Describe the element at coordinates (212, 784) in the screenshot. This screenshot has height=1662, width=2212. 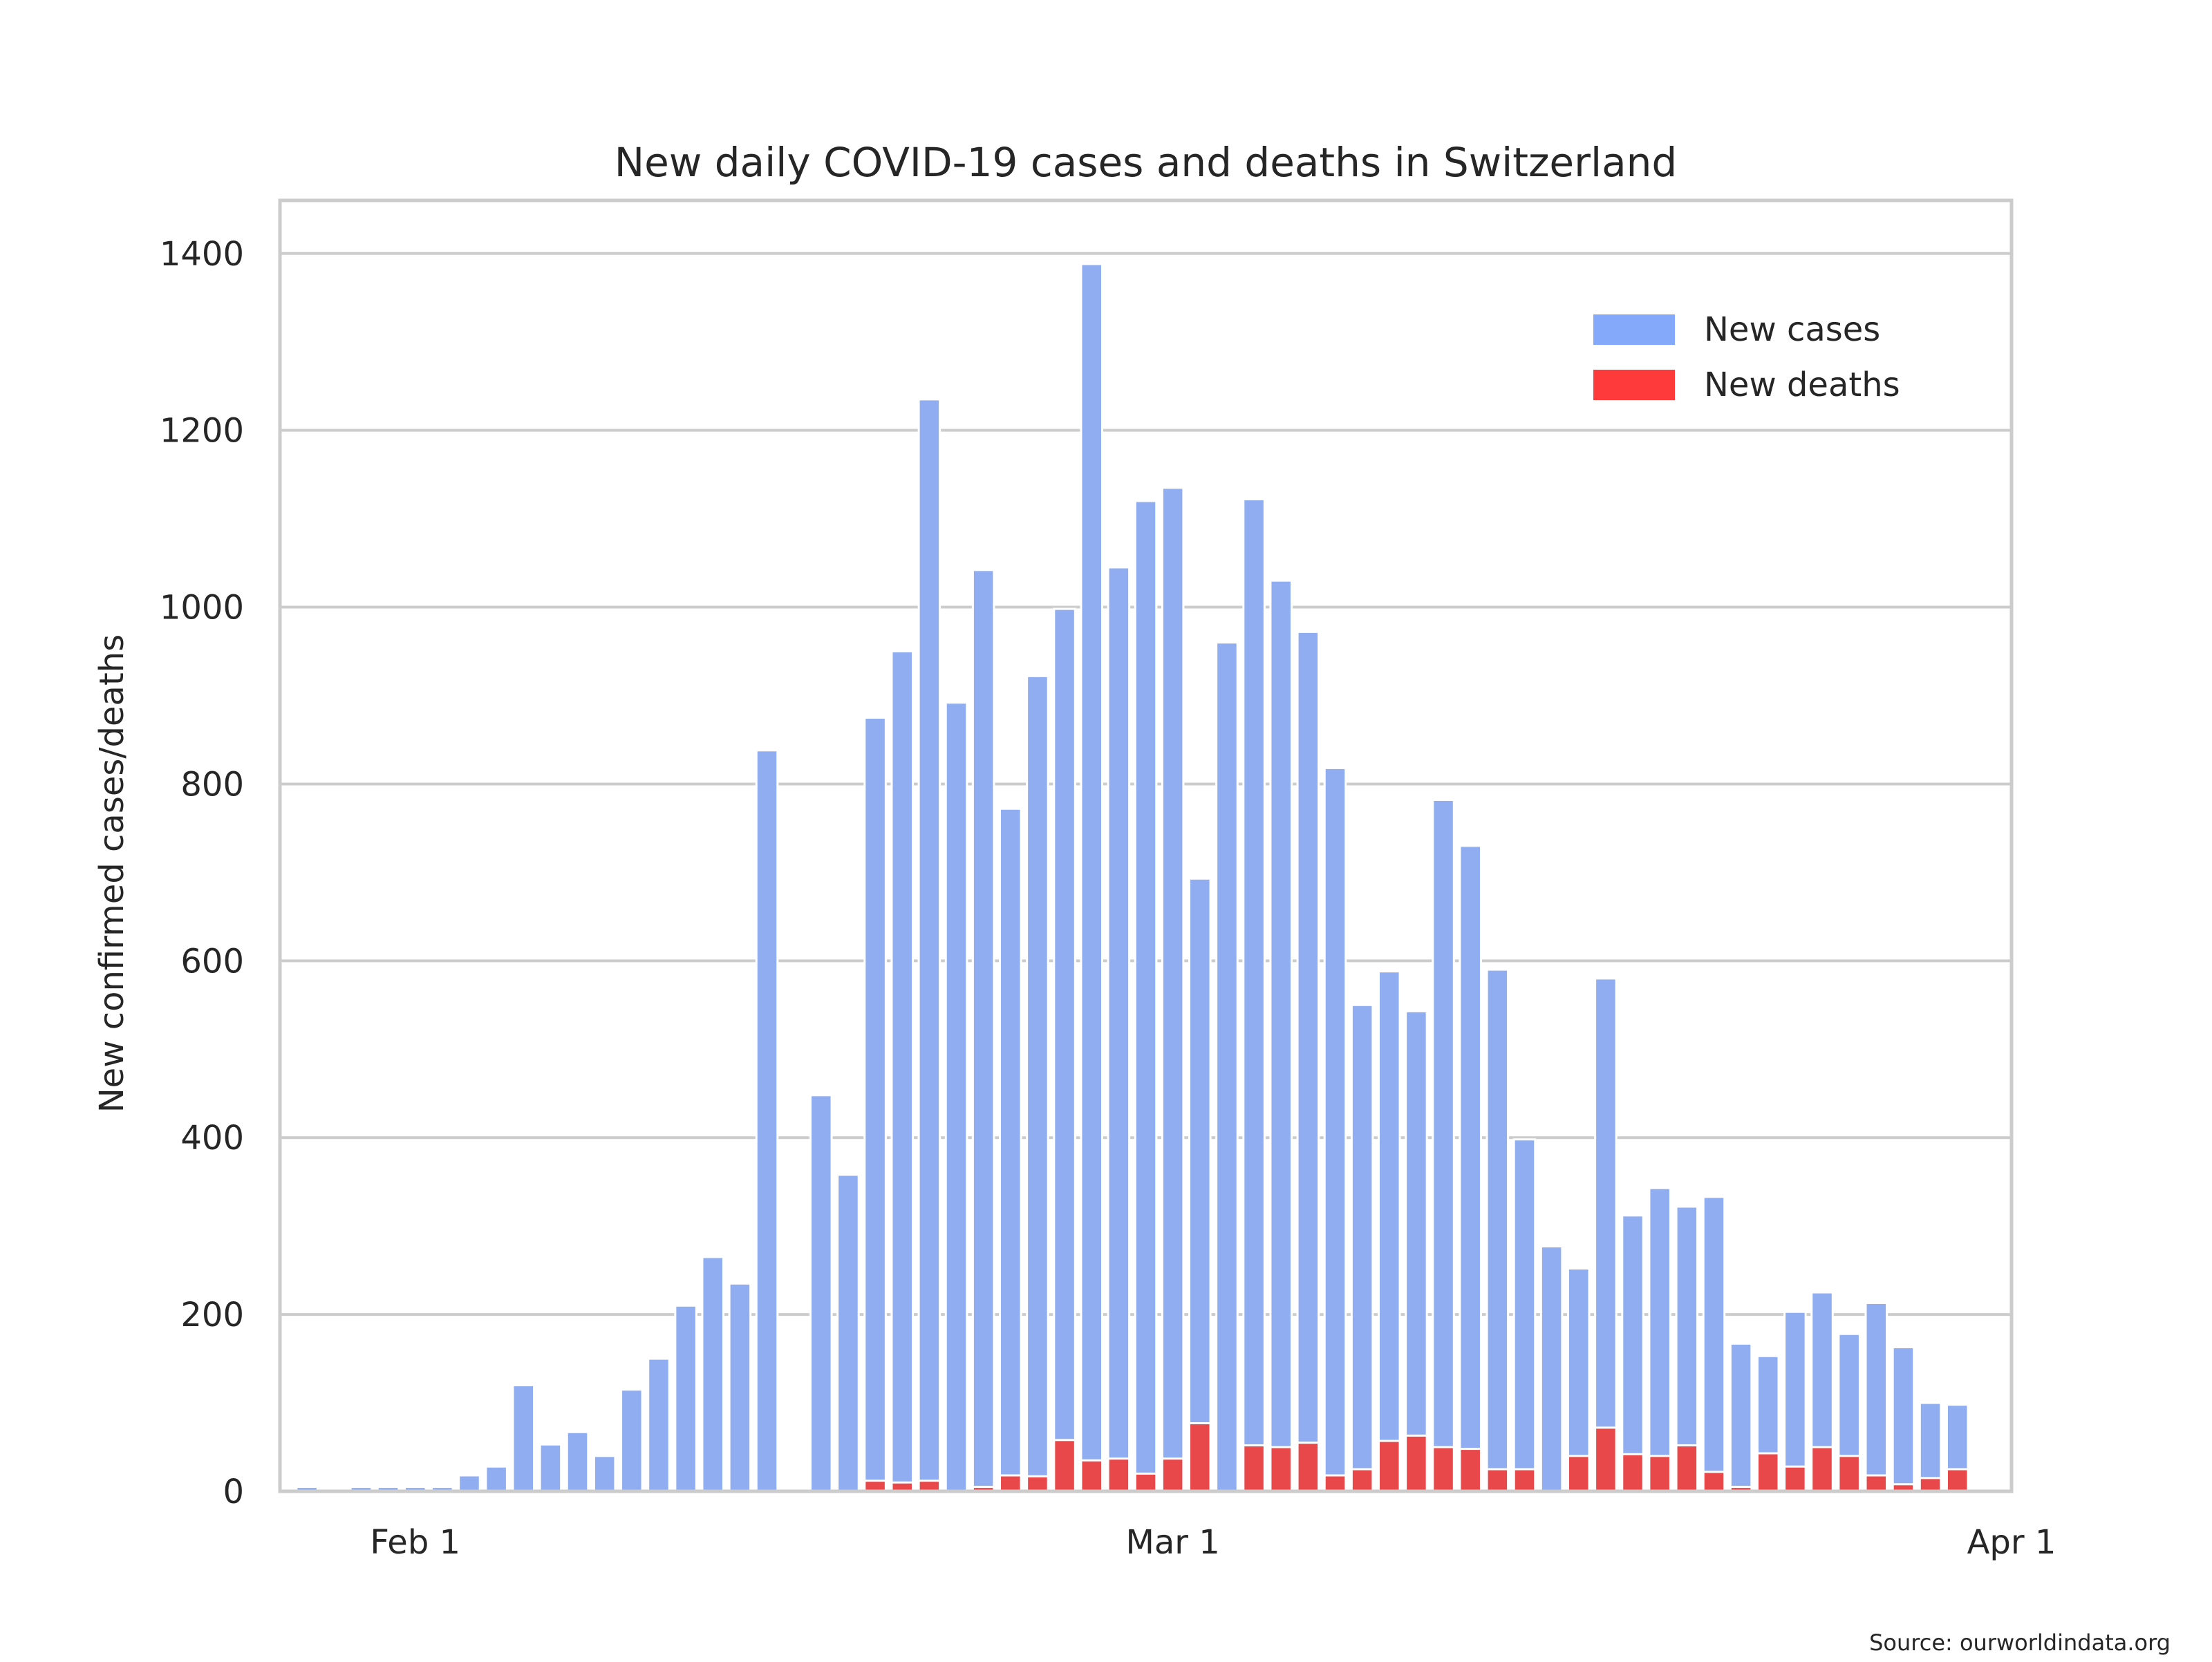
I see `y-tick-label: 800` at that location.